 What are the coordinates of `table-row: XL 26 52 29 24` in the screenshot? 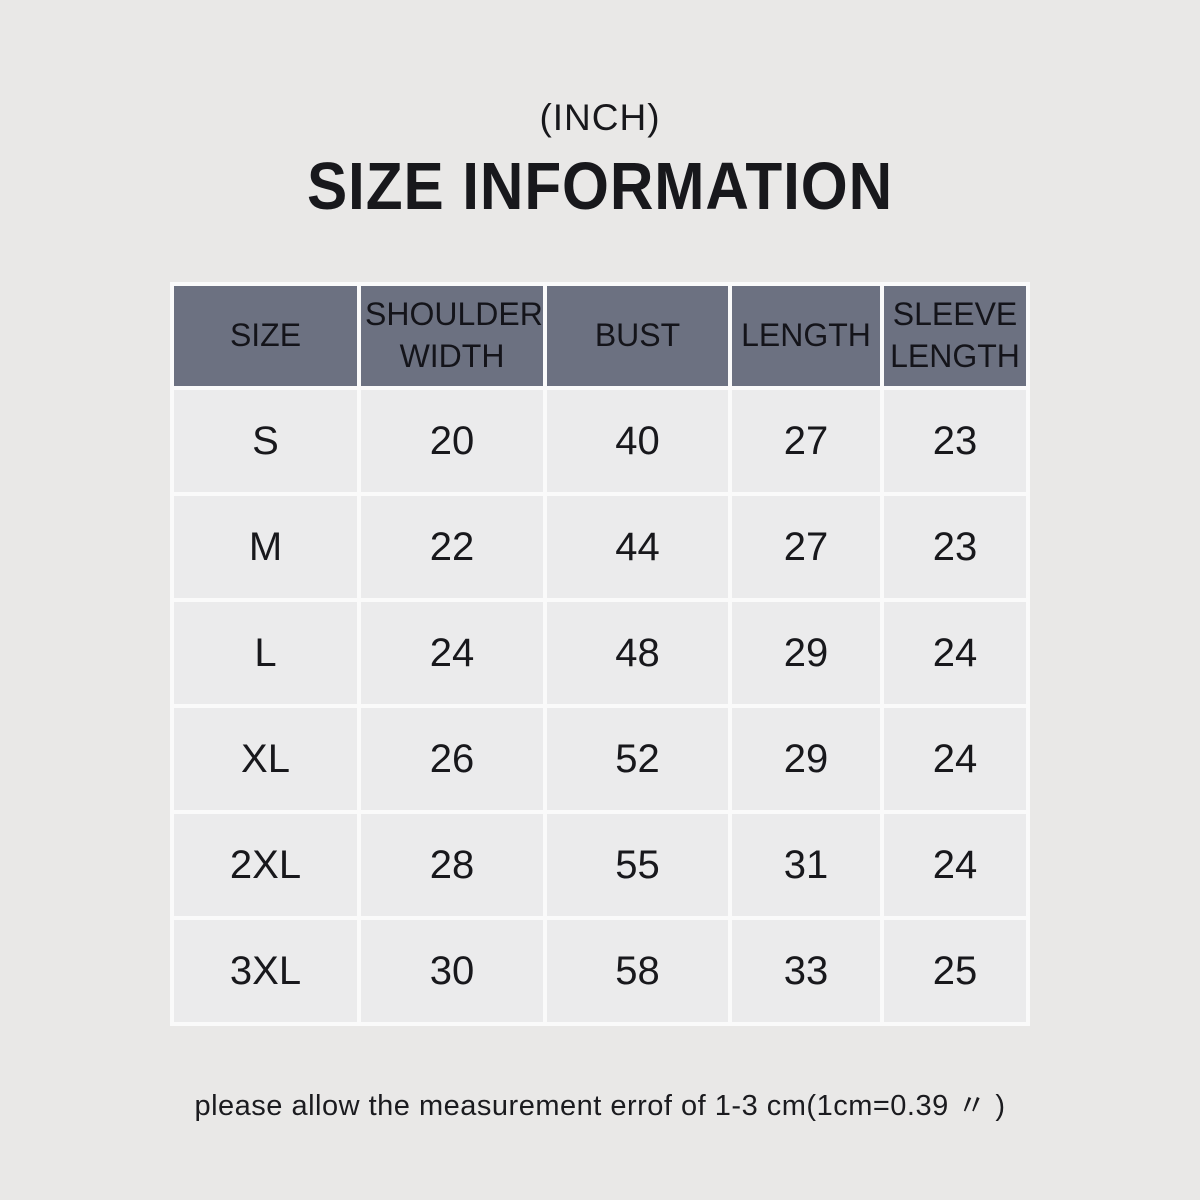 It's located at (600, 759).